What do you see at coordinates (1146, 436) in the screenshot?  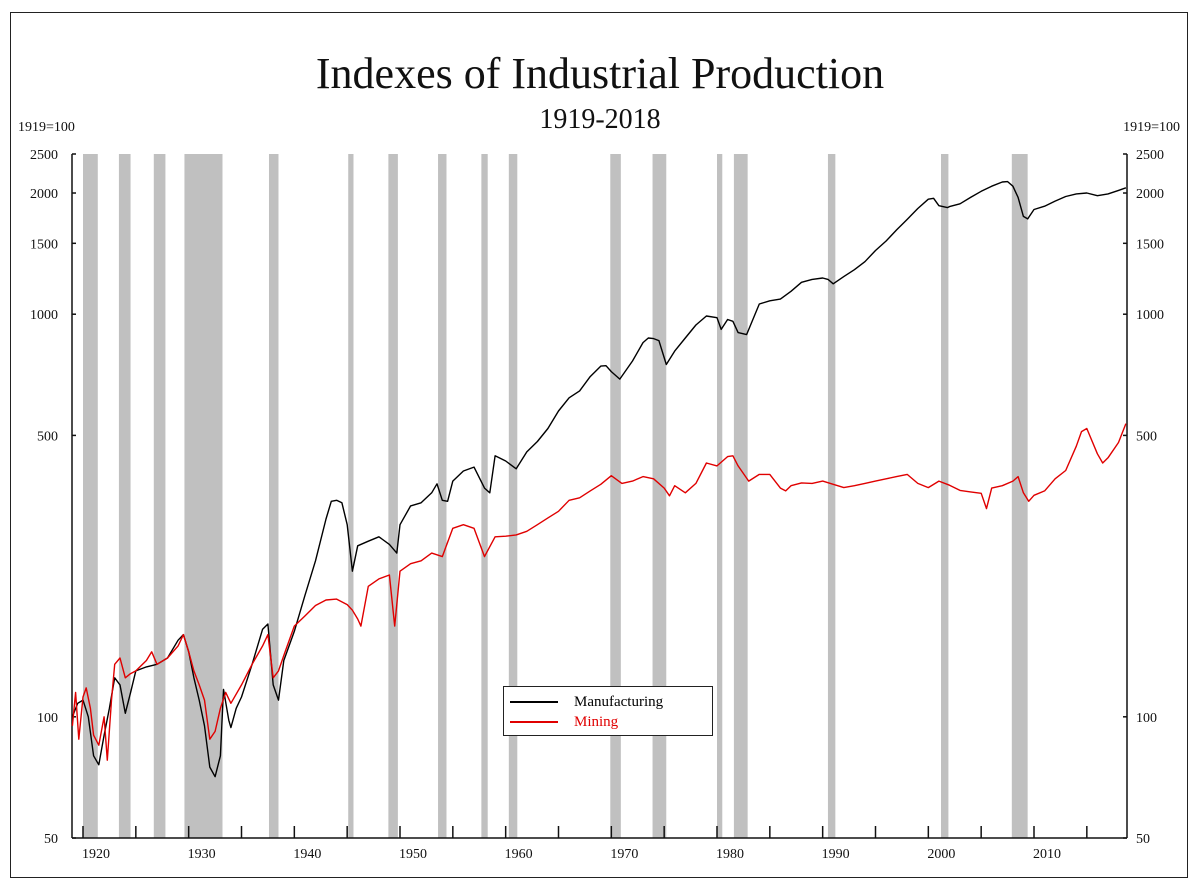 I see `y-tick-label-right: 500` at bounding box center [1146, 436].